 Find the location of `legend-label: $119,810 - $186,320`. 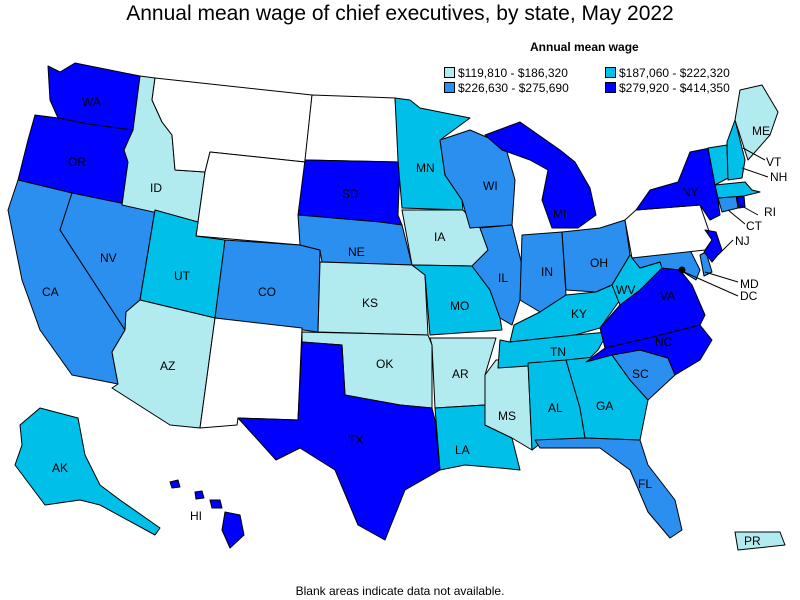

legend-label: $119,810 - $186,320 is located at coordinates (513, 73).